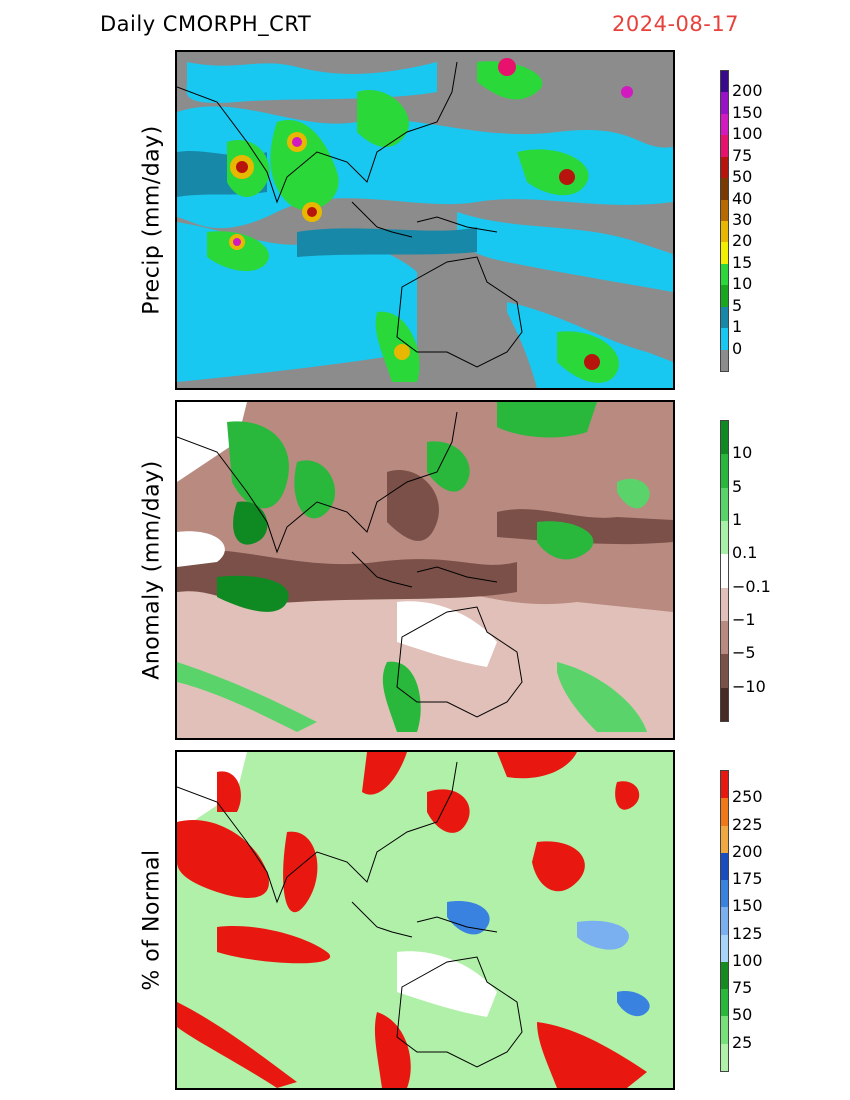 Image resolution: width=850 pixels, height=1100 pixels. What do you see at coordinates (742, 198) in the screenshot?
I see `colorbar-tick-label: 40` at bounding box center [742, 198].